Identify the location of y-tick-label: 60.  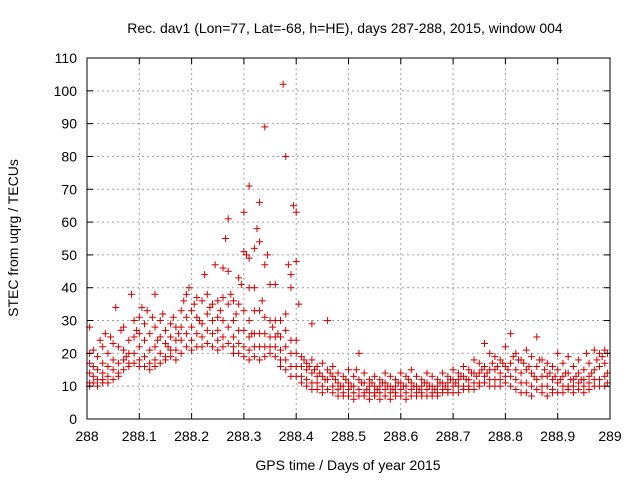
(69, 222).